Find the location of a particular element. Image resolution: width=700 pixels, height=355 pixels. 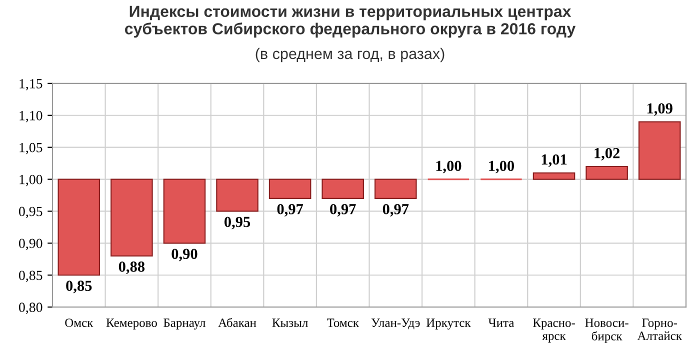

chart-subtitle: (в среднем за год, в разах) is located at coordinates (350, 55).